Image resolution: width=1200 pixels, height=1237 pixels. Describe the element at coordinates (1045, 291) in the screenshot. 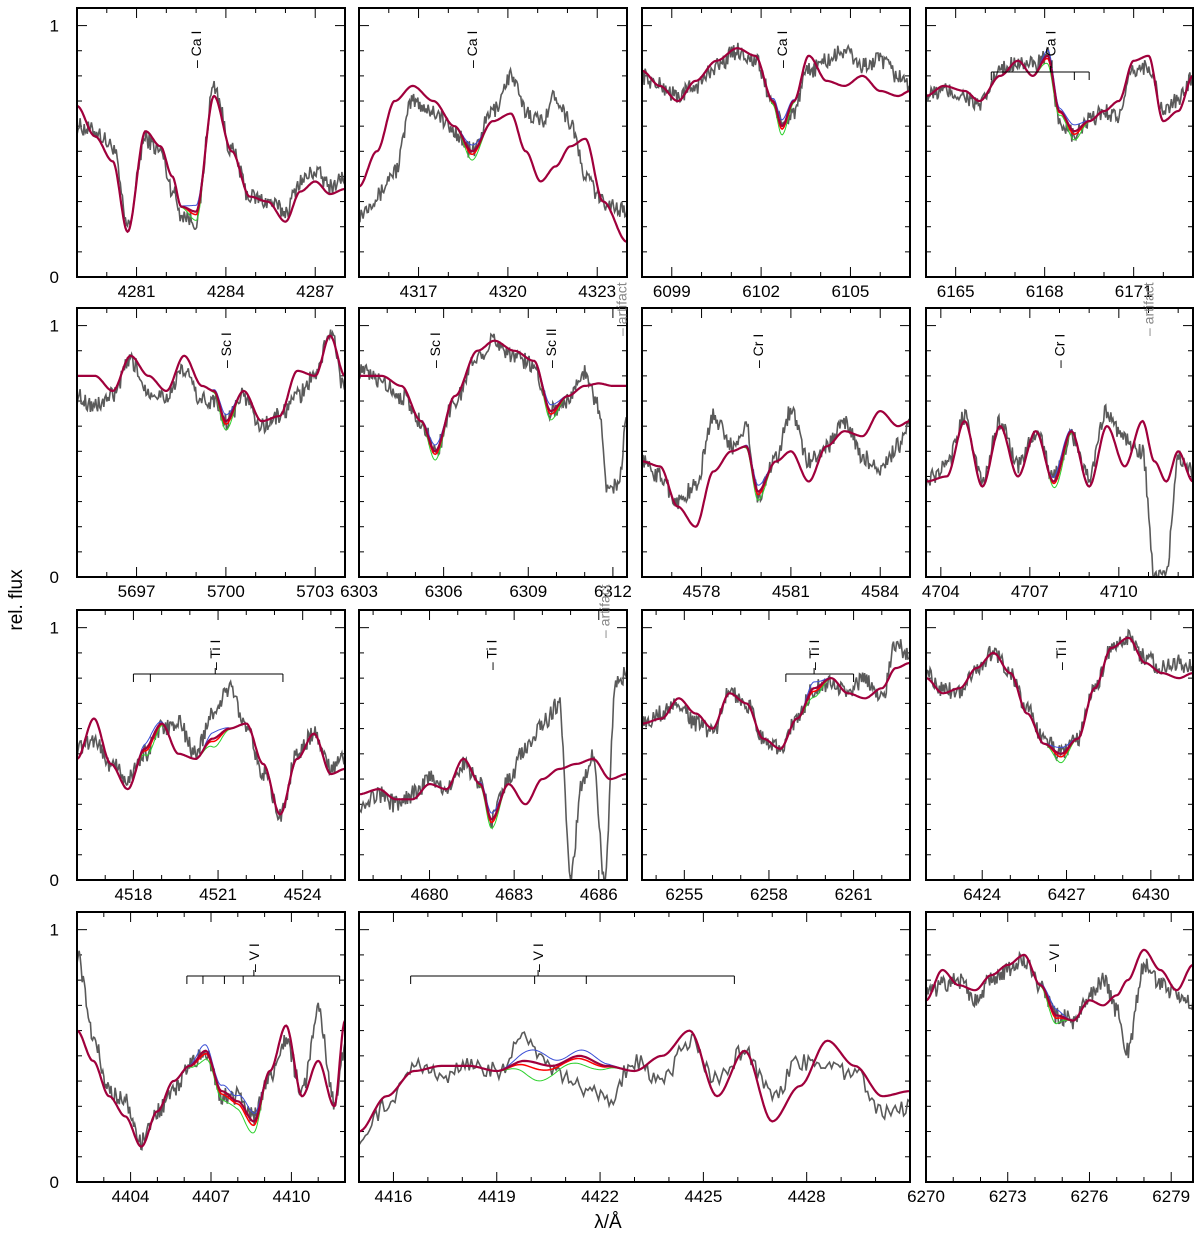

I see `x-tick-label: 6168` at that location.